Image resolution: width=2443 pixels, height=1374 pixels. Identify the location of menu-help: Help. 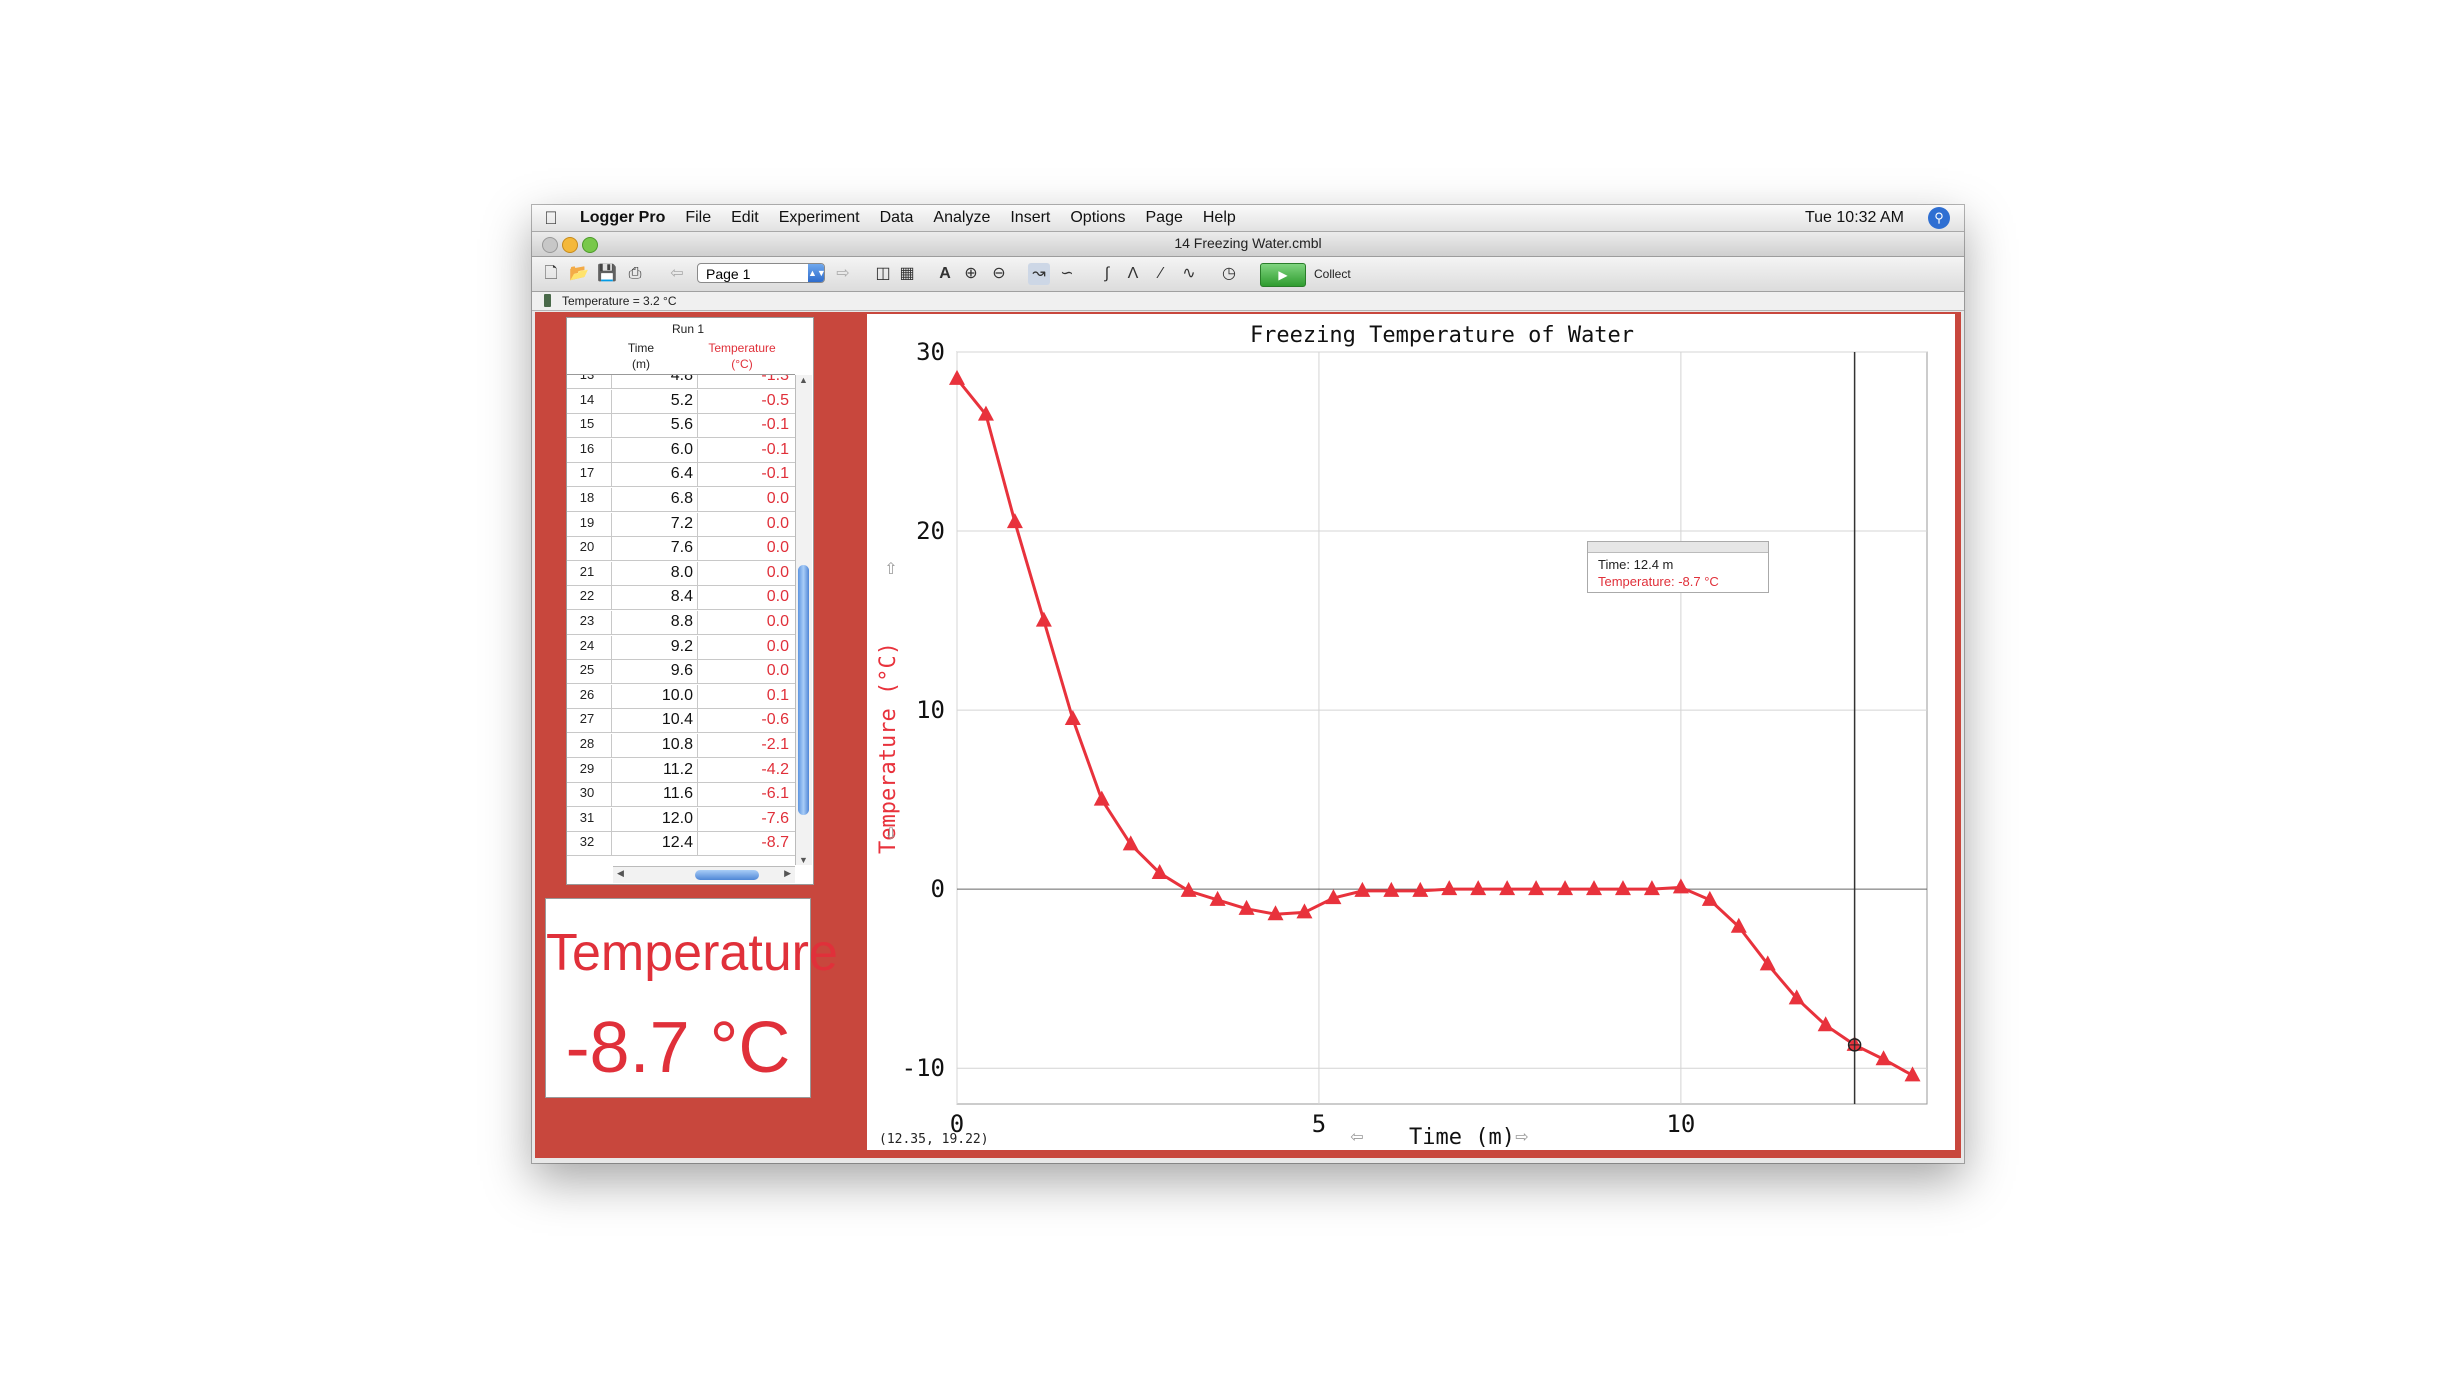
(1219, 217).